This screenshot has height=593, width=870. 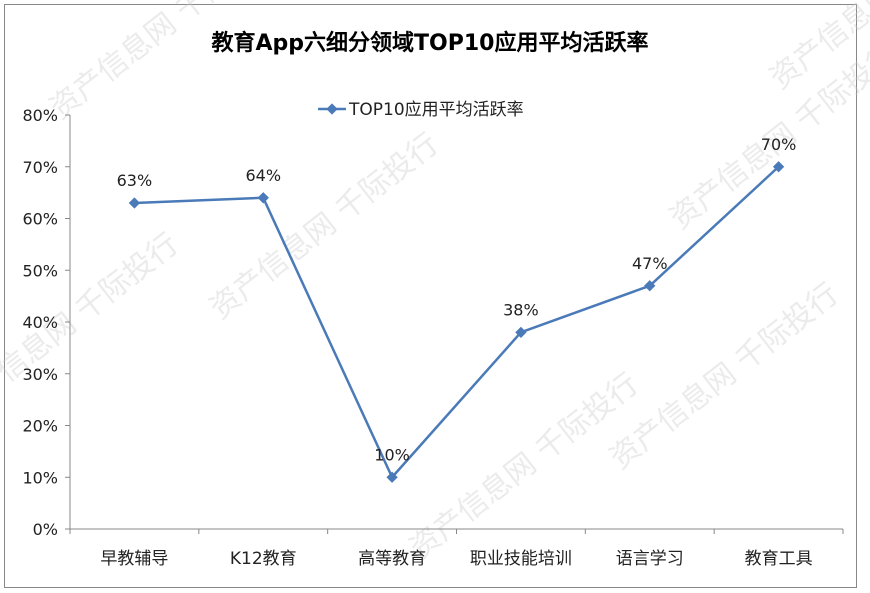 What do you see at coordinates (650, 559) in the screenshot?
I see `x-category-label: 语言学习` at bounding box center [650, 559].